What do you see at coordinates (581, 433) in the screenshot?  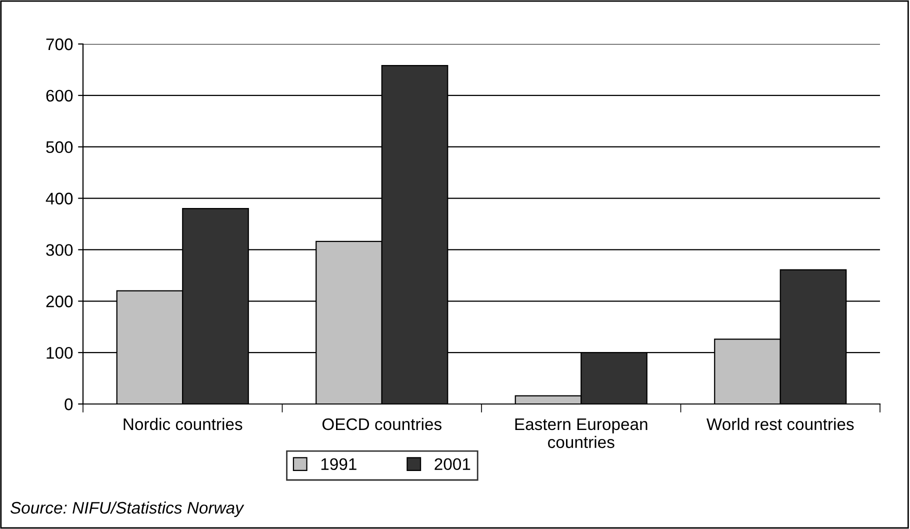 I see `x-tick-label: Eastern European countries` at bounding box center [581, 433].